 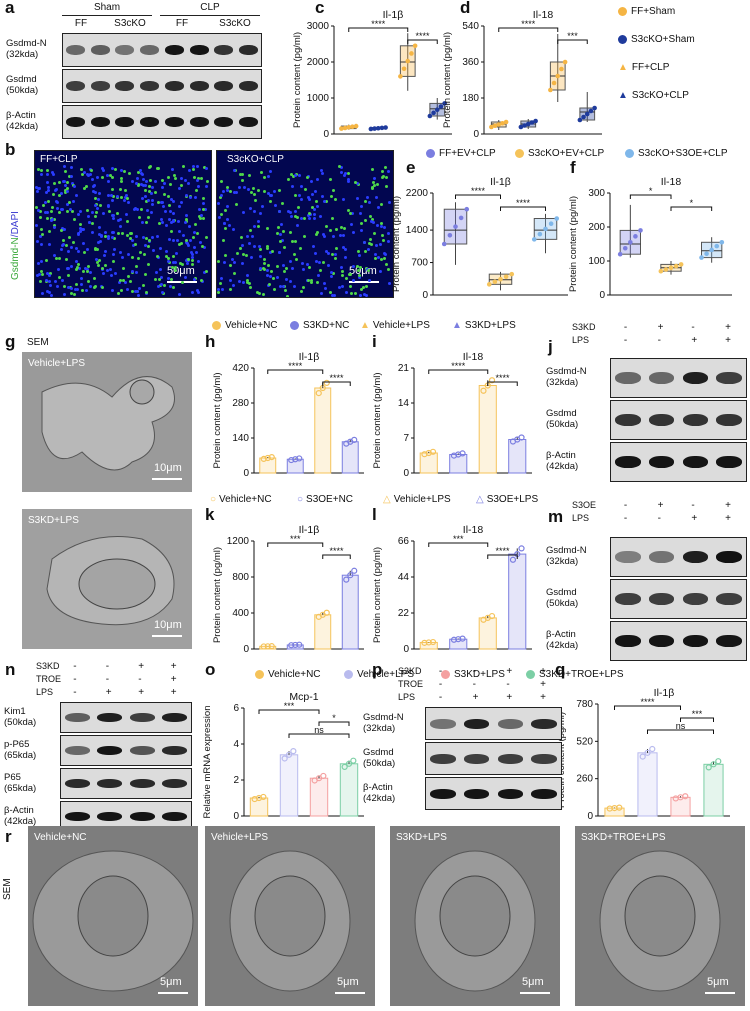 I want to click on blot-n-sign: +, so click(x=141, y=692).